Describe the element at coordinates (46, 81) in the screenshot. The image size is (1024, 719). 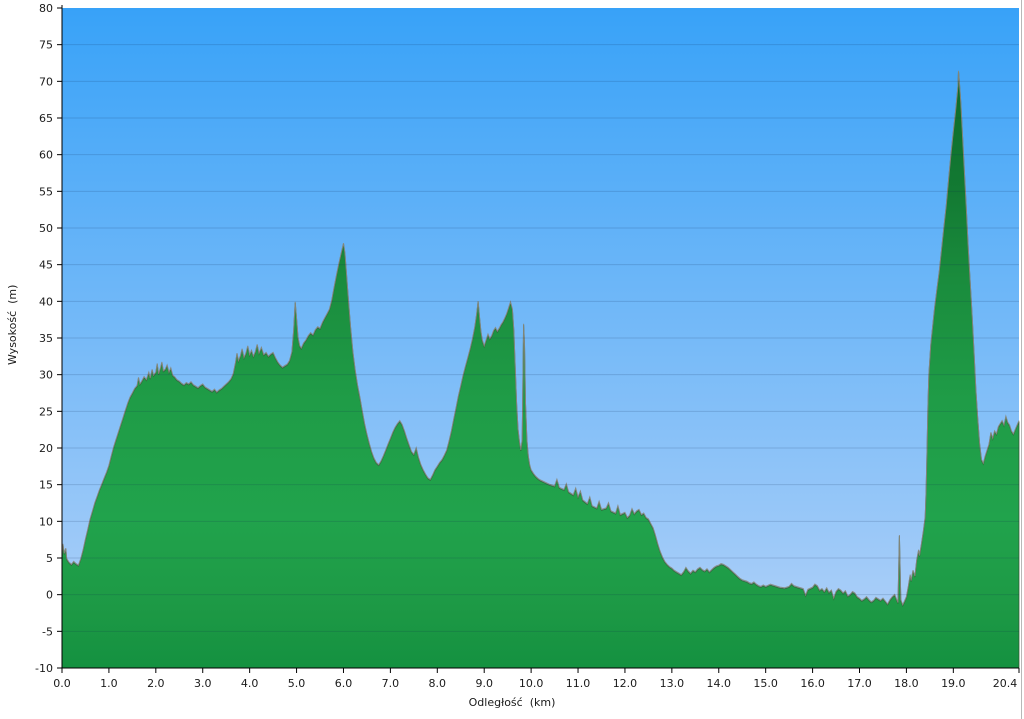
I see `y-tick-label: 70` at that location.